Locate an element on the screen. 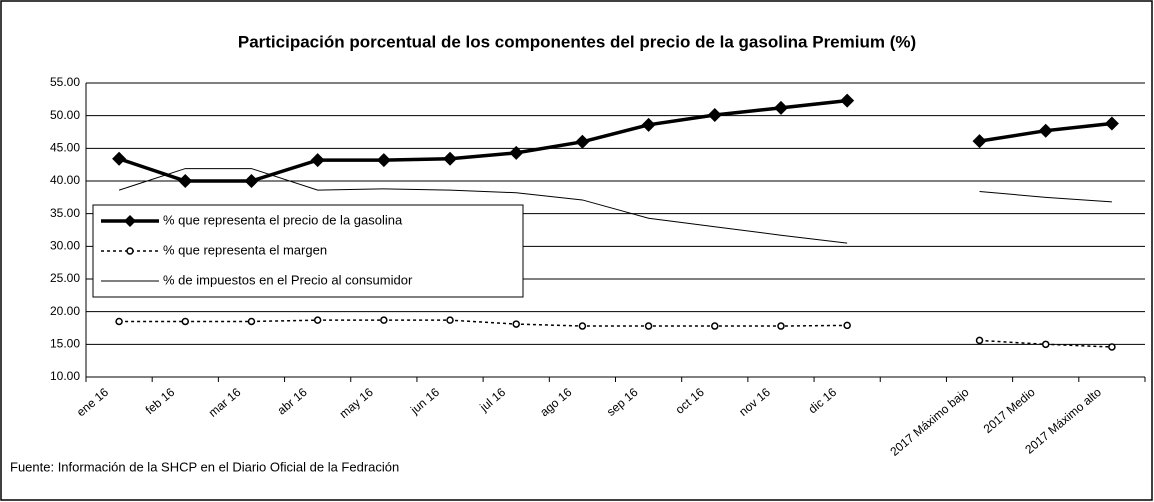  y-tick-label: 50.00 is located at coordinates (65, 115).